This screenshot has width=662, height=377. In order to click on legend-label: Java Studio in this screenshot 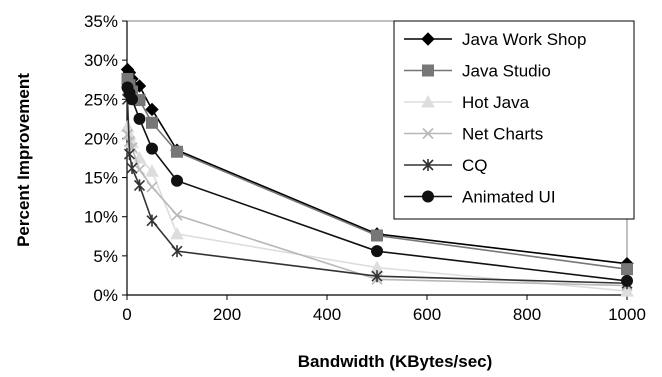, I will do `click(506, 71)`.